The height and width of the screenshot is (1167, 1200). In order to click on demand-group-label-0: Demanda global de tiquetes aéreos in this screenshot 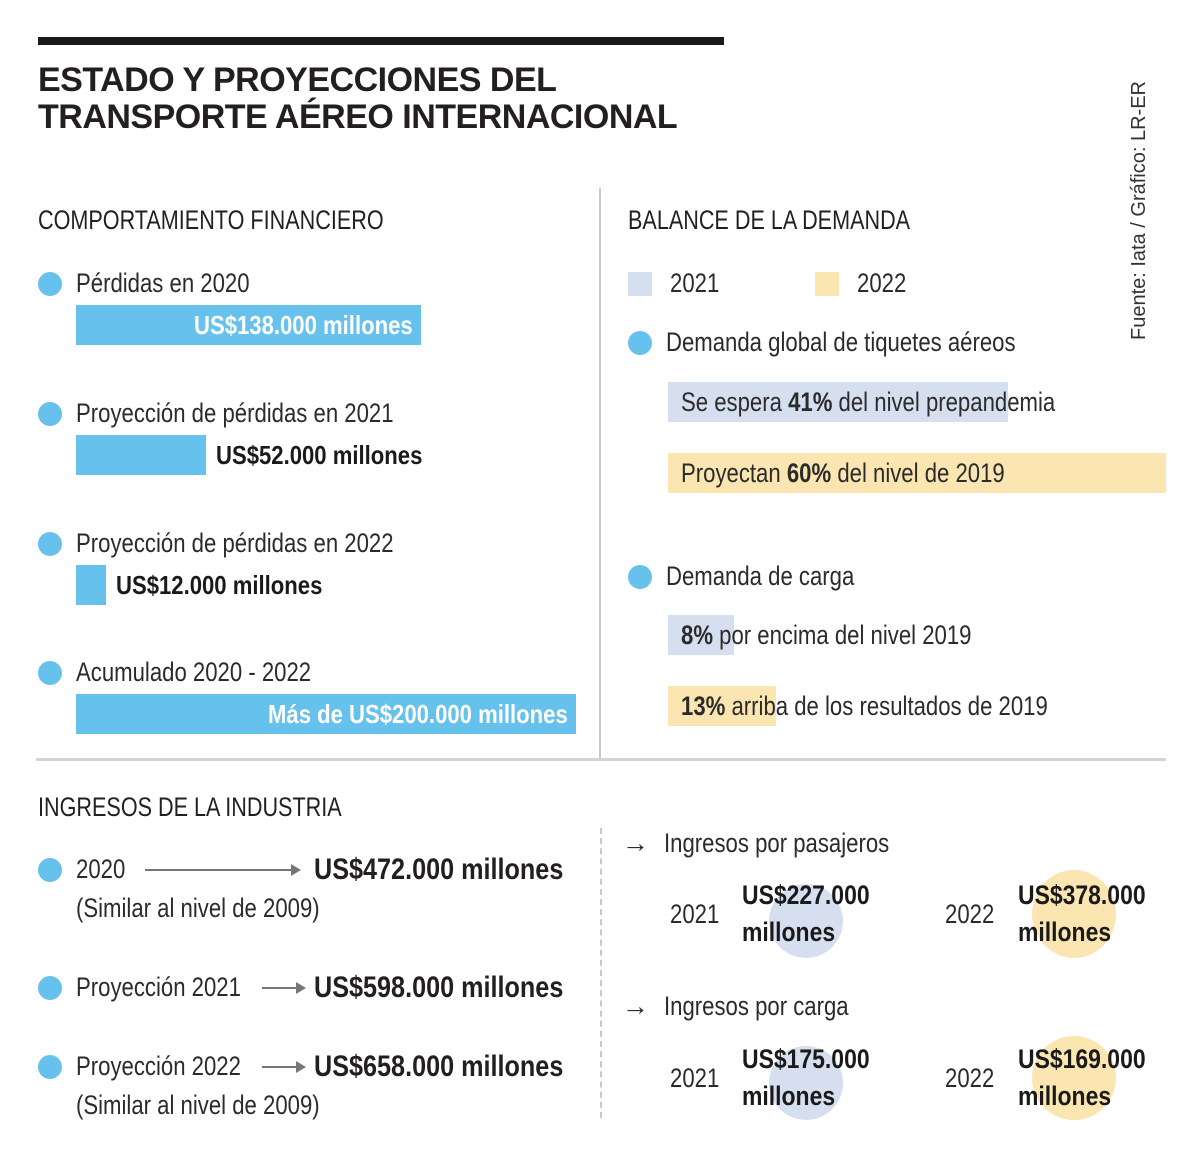, I will do `click(879, 342)`.